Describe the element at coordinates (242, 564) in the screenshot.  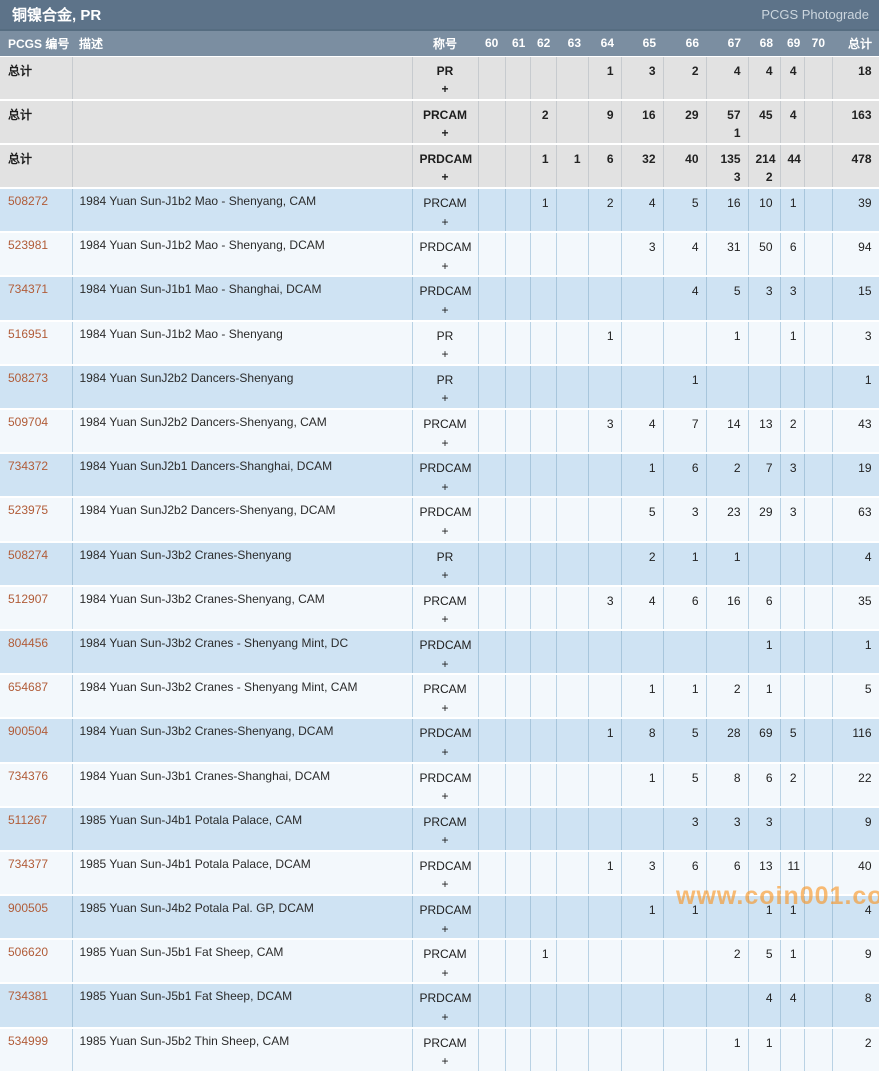
I see `coin-description: 1984 Yuan Sun-J3b2 Cranes-Shenyang` at that location.